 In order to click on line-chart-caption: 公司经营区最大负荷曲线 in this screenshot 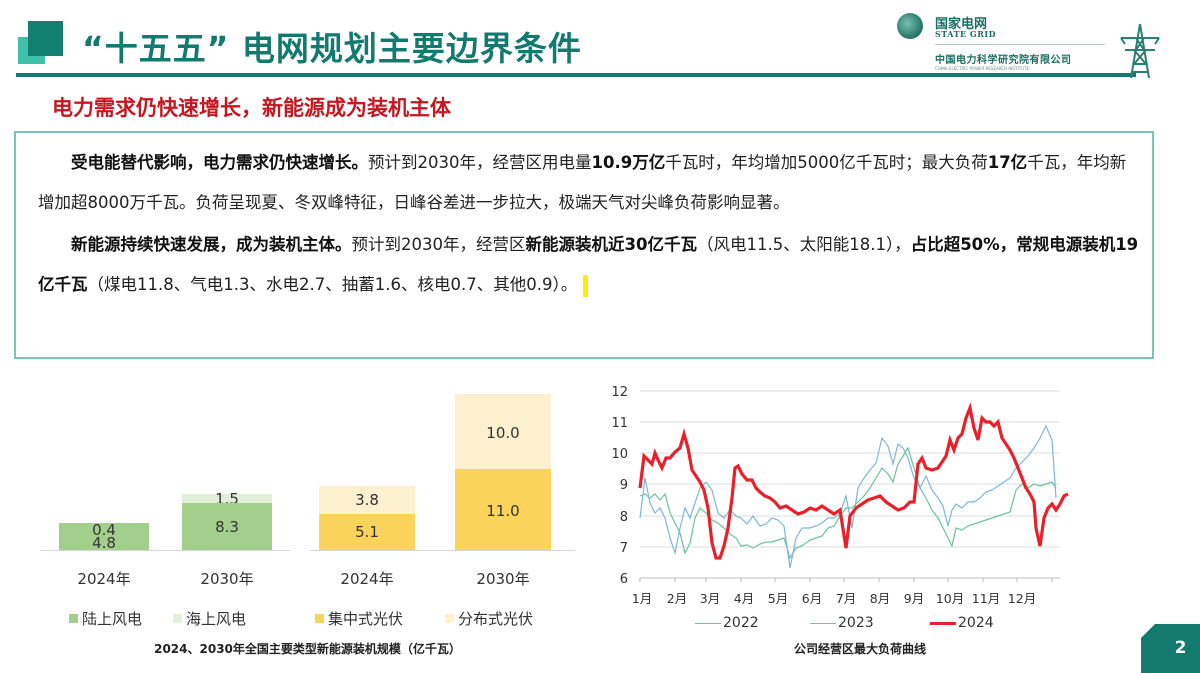, I will do `click(859, 649)`.